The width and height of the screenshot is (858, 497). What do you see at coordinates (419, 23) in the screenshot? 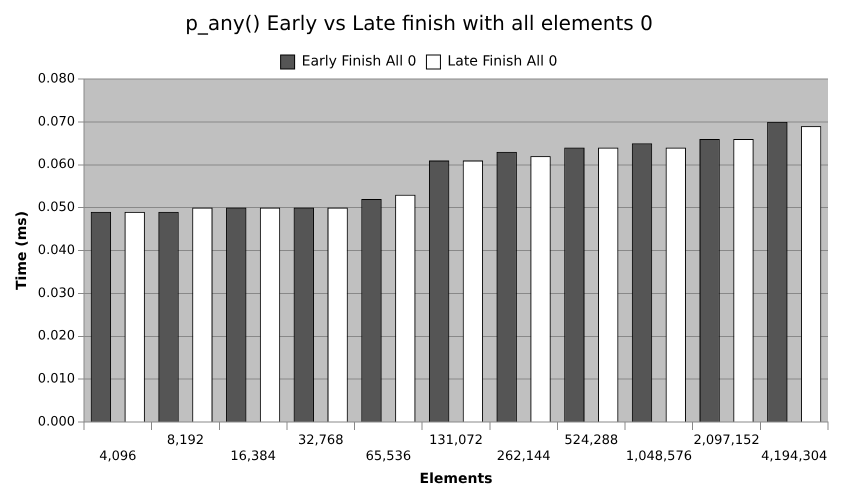
I see `chart-title: p_any() Early vs Late finish with all elements 0` at bounding box center [419, 23].